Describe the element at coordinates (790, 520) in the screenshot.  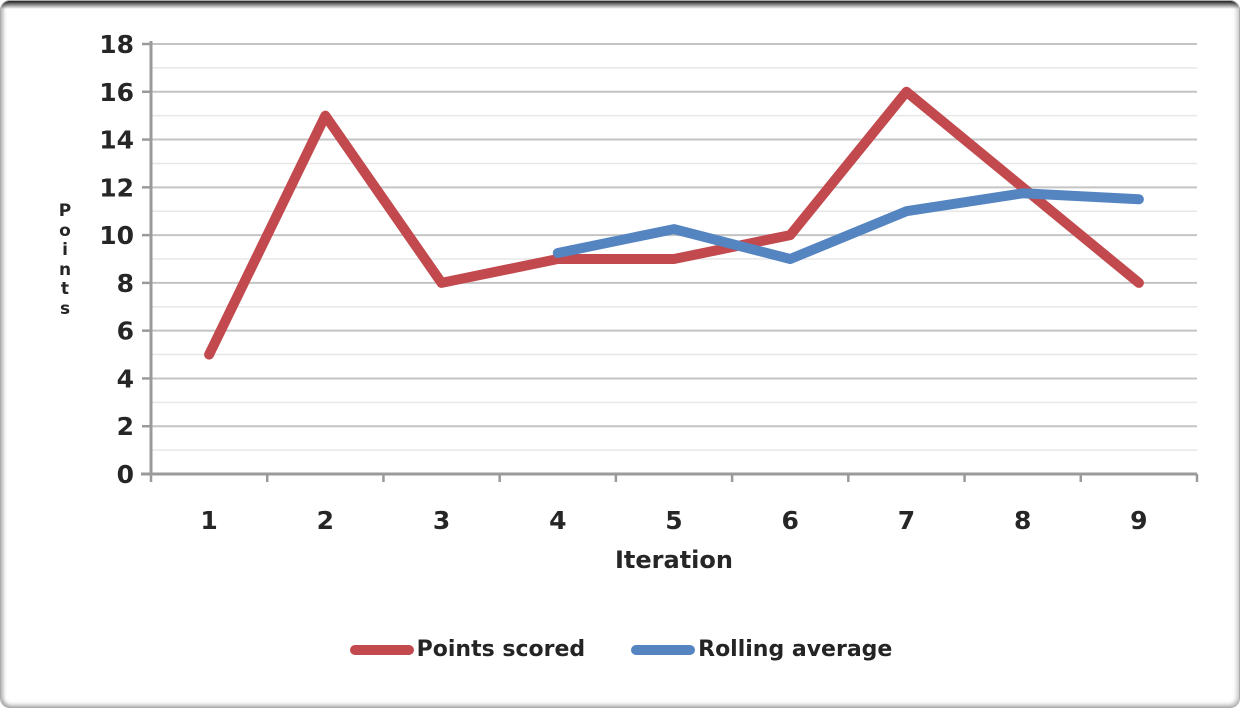
I see `x-tick-label: 6` at that location.